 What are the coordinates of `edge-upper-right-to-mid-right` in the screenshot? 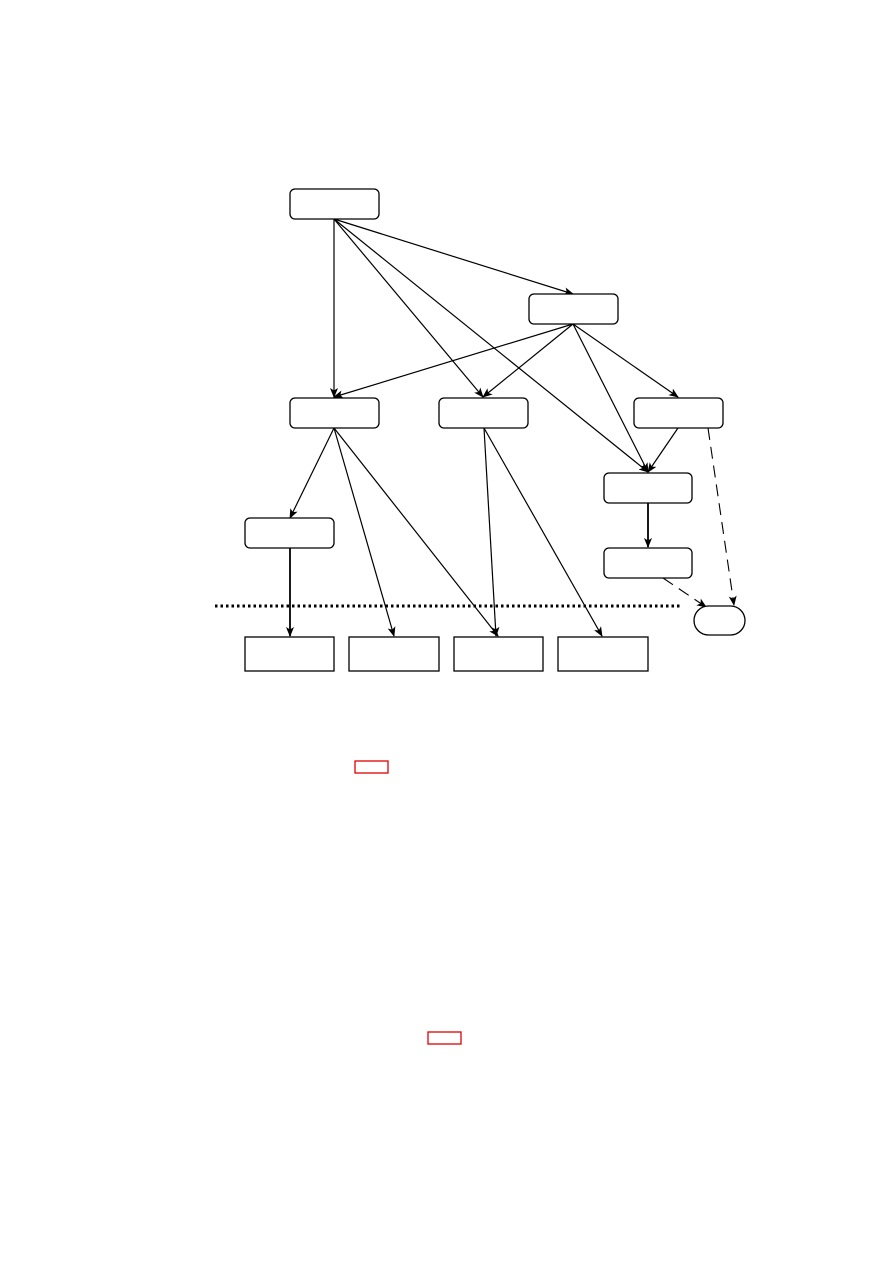 It's located at (625, 360).